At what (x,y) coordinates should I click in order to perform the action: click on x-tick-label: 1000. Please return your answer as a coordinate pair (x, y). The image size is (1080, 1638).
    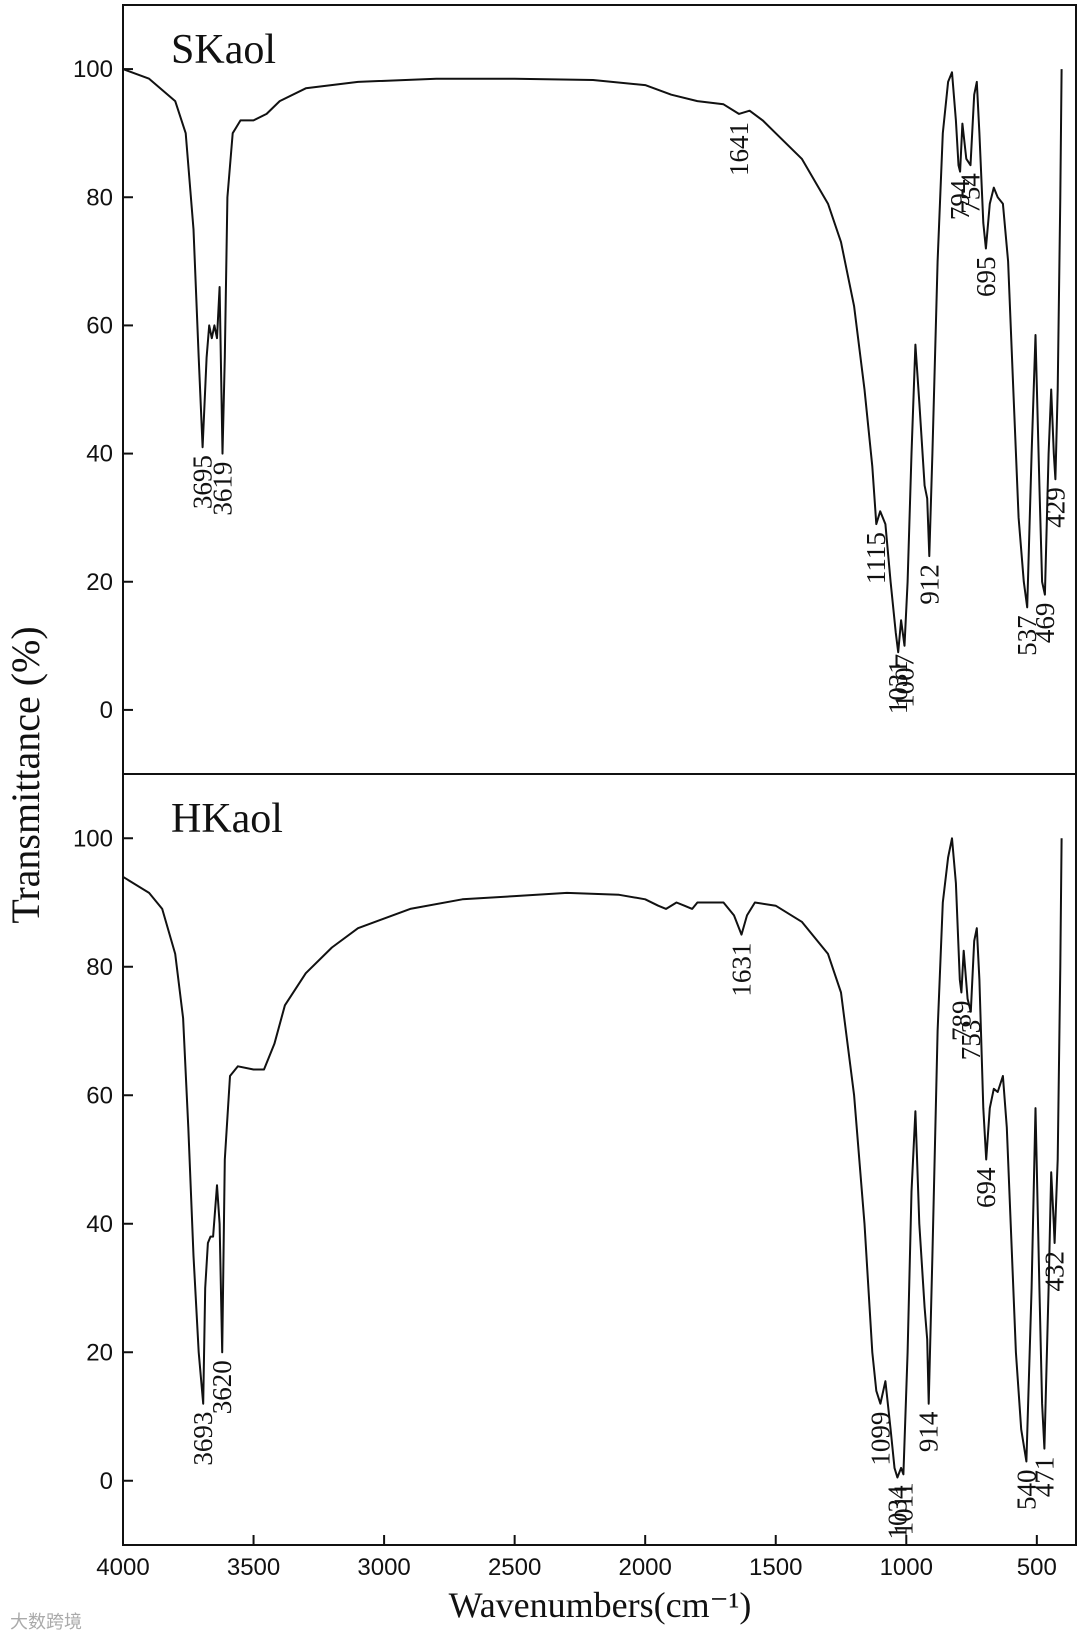
    Looking at the image, I should click on (906, 1567).